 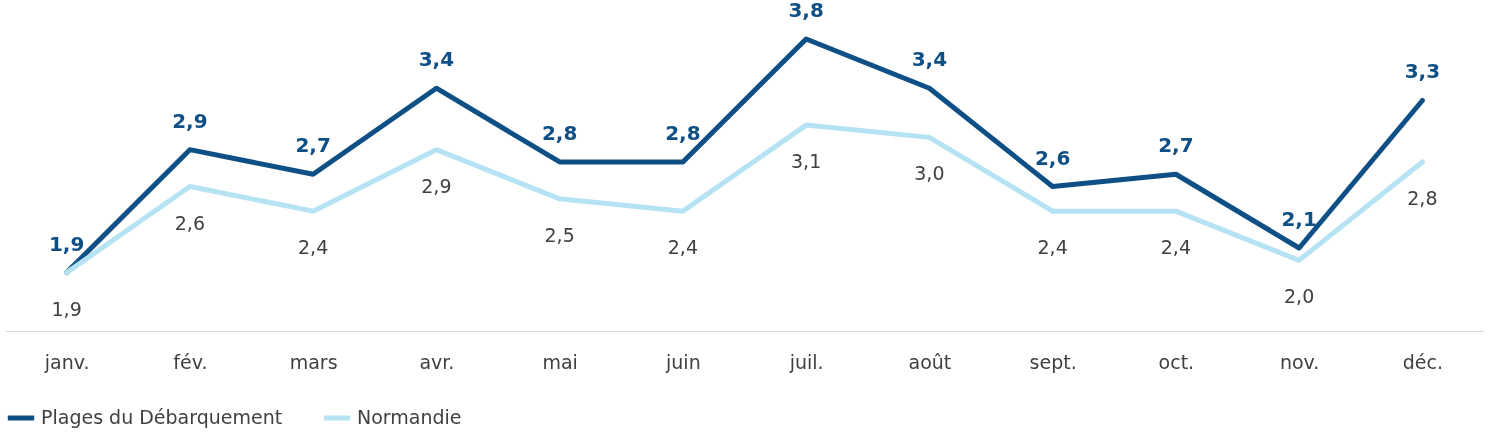 What do you see at coordinates (929, 173) in the screenshot?
I see `data-label: 3,0` at bounding box center [929, 173].